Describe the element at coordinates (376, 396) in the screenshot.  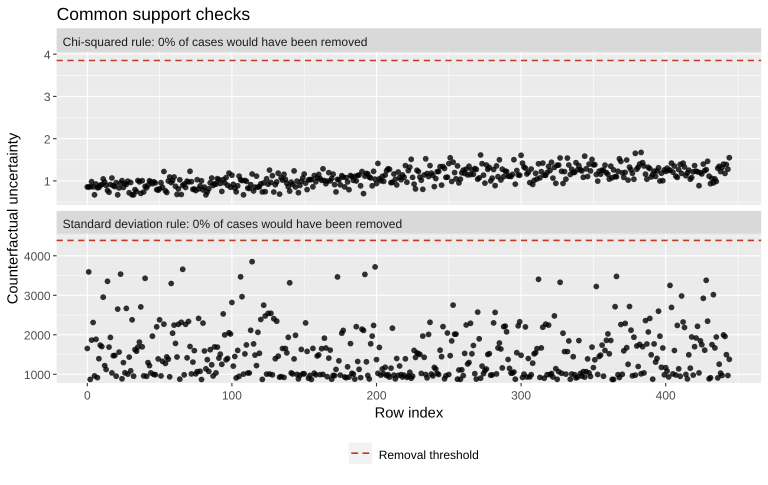
I see `svg-text: 200` at that location.